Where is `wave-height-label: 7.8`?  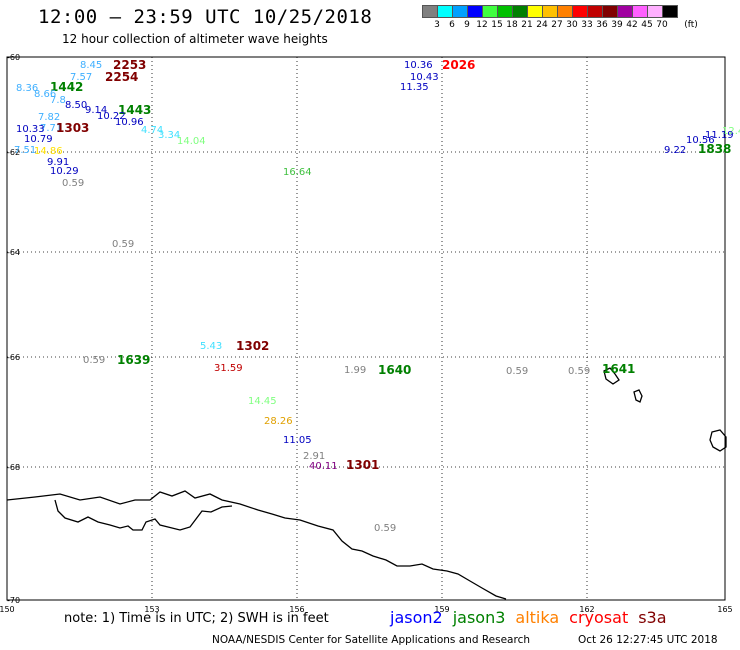 wave-height-label: 7.8 is located at coordinates (58, 100).